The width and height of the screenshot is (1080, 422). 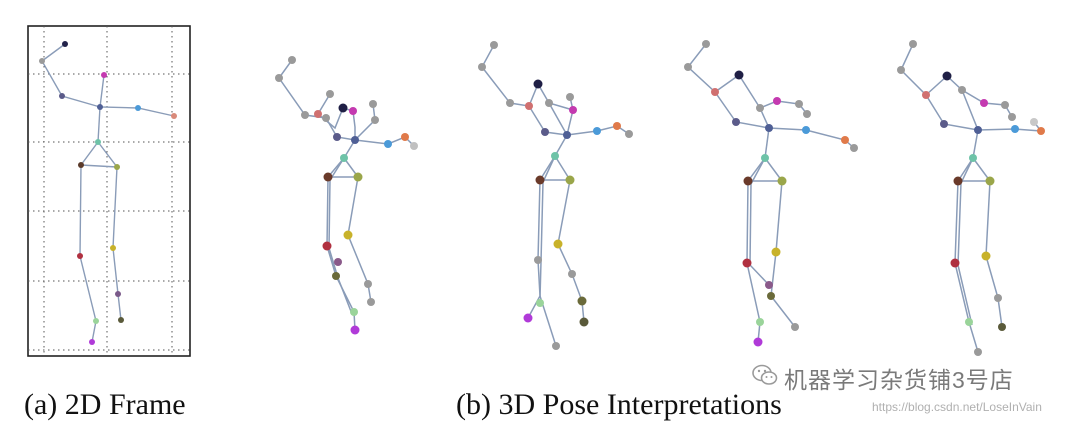 I want to click on skeleton-2d-joints, so click(x=108, y=193).